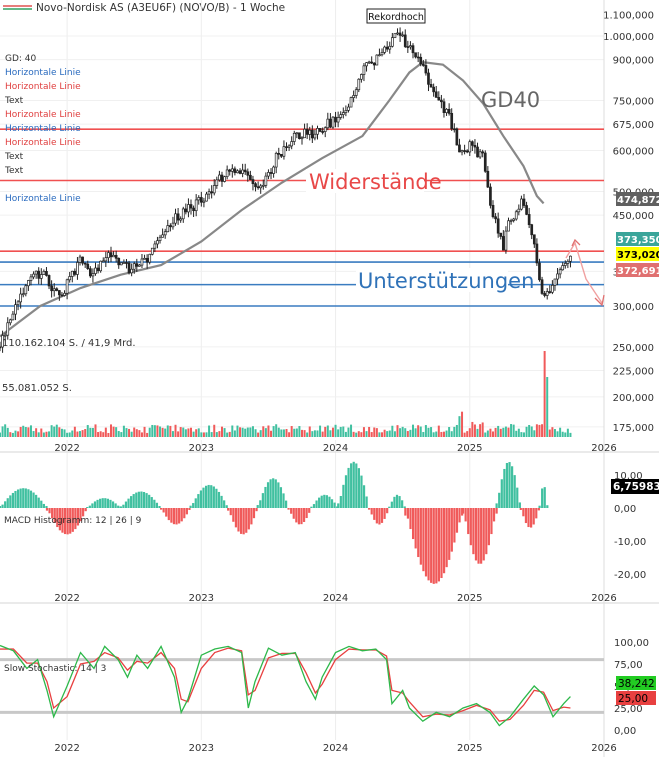 This screenshot has height=757, width=659. I want to click on slow-stochastic, so click(302, 685).